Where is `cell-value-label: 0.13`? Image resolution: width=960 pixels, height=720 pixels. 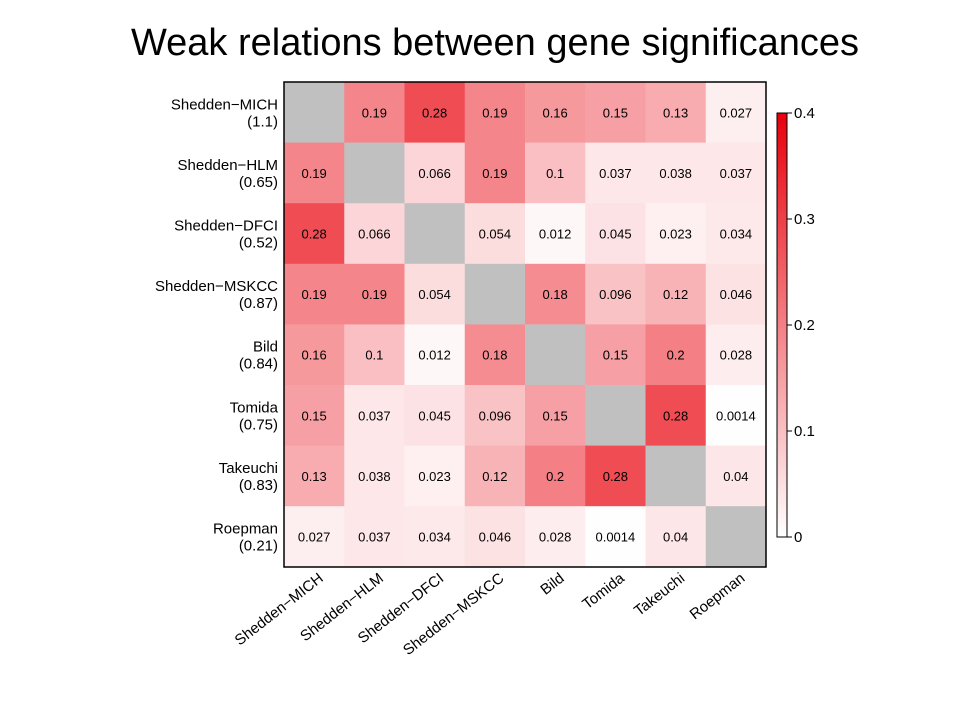 cell-value-label: 0.13 is located at coordinates (313, 476).